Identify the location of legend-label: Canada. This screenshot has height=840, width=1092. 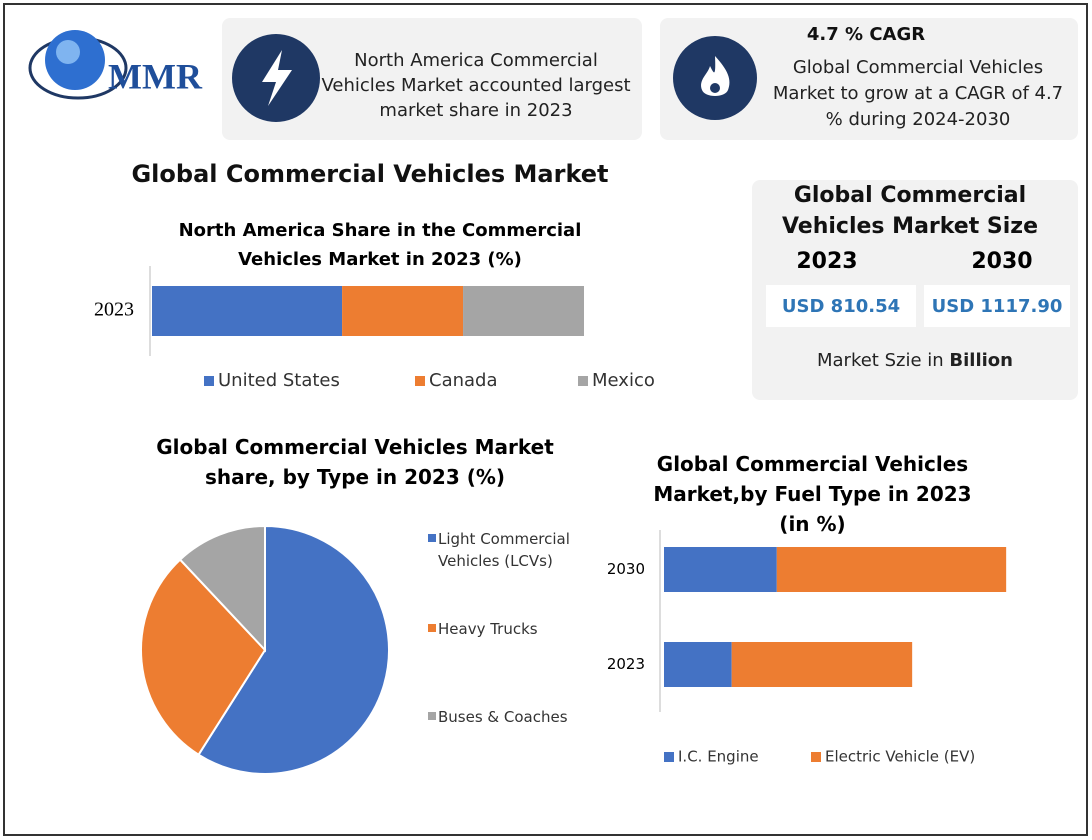
(463, 380).